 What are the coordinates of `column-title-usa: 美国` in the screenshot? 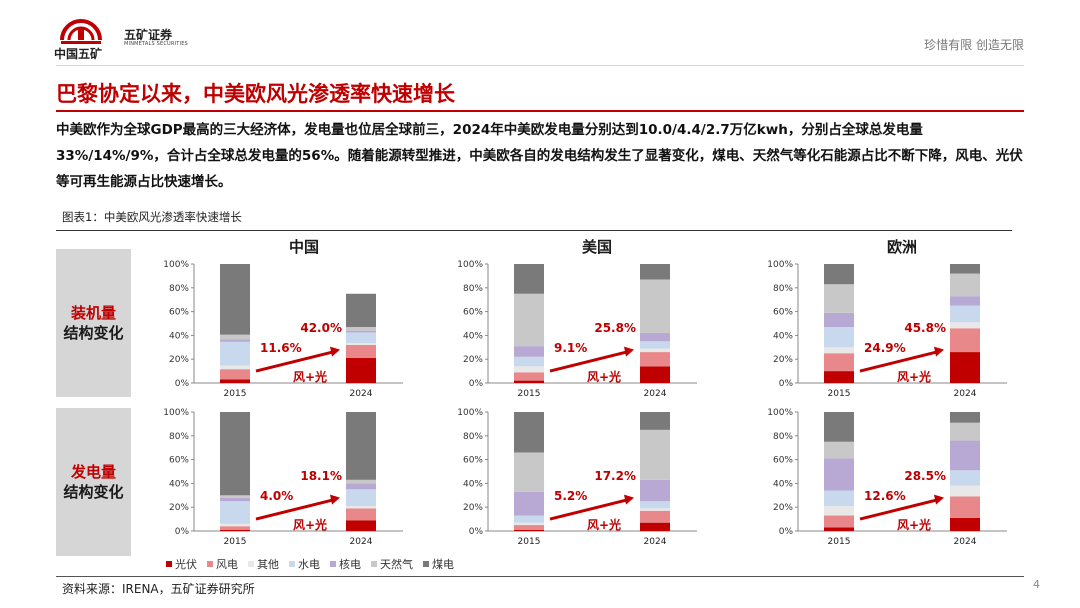 It's located at (596, 247).